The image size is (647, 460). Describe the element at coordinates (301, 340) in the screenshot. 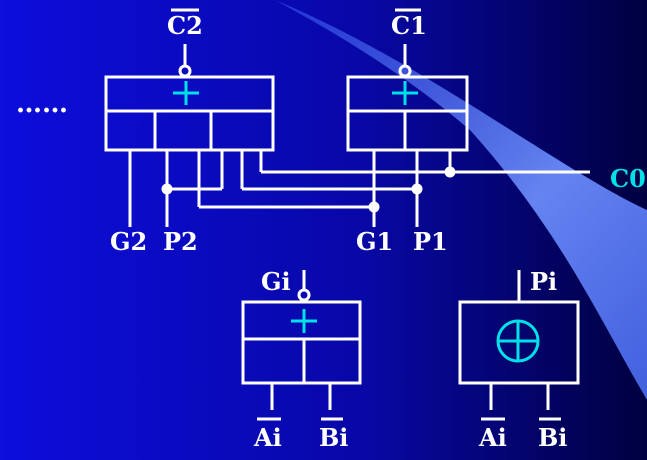

I see `gi-gate-block` at that location.